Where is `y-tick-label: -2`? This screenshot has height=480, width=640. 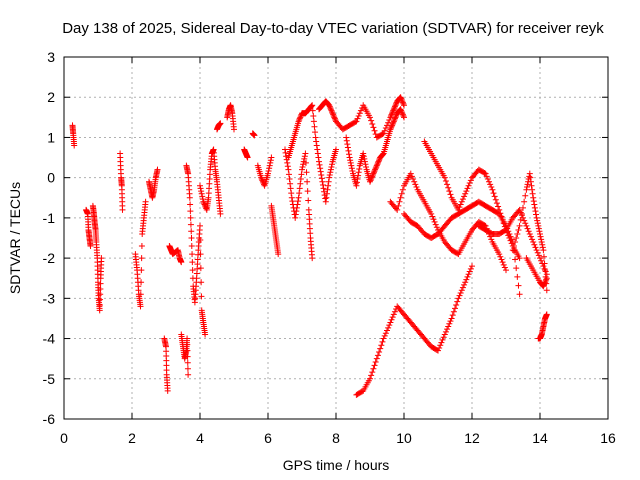
y-tick-label: -2 is located at coordinates (49, 258).